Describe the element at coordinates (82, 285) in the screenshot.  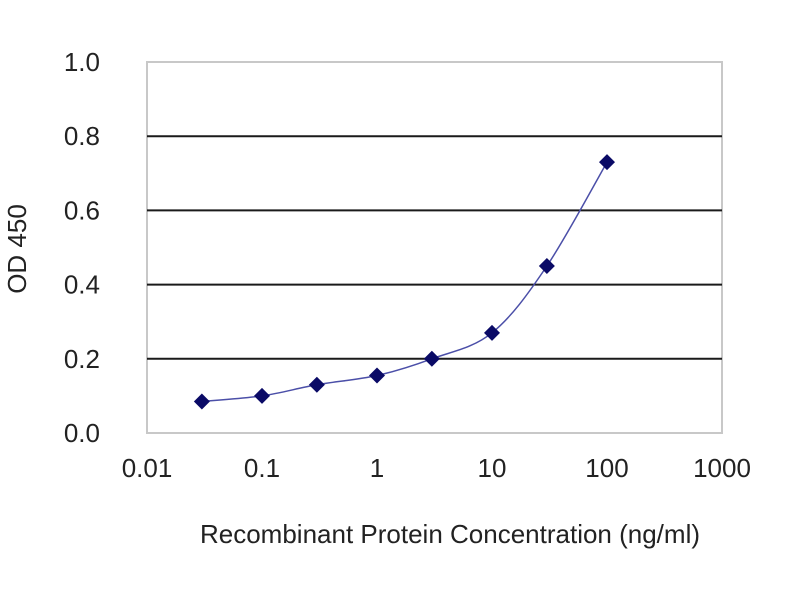
I see `y-tick-label: 0.4` at that location.